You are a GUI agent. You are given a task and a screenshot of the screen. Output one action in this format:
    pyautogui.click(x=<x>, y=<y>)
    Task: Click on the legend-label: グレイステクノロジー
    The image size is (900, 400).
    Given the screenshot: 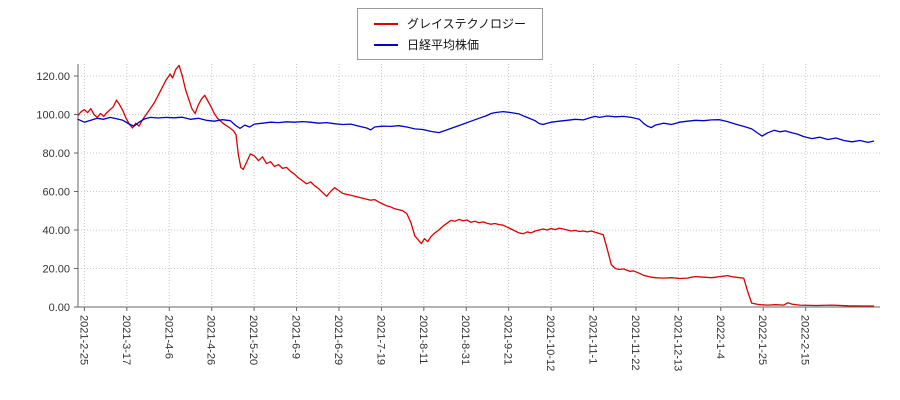 What is the action you would take?
    pyautogui.click(x=466, y=24)
    